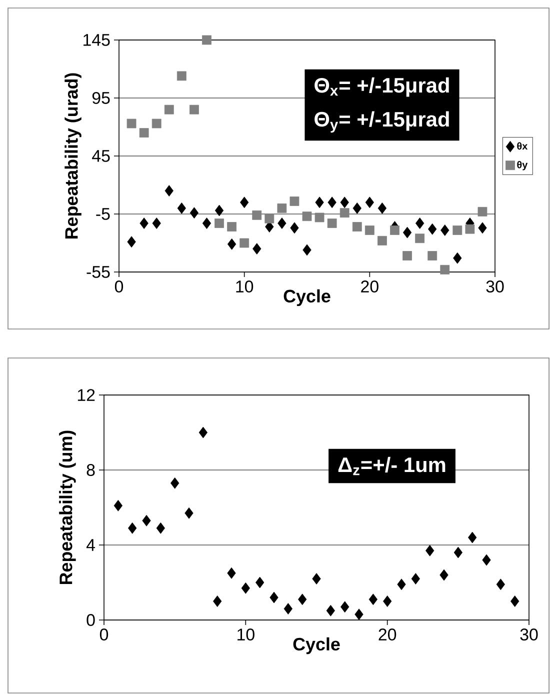 Image resolution: width=550 pixels, height=694 pixels. Describe the element at coordinates (381, 122) in the screenshot. I see `annotation: Θ$_{y}$= +/-15μrad` at that location.